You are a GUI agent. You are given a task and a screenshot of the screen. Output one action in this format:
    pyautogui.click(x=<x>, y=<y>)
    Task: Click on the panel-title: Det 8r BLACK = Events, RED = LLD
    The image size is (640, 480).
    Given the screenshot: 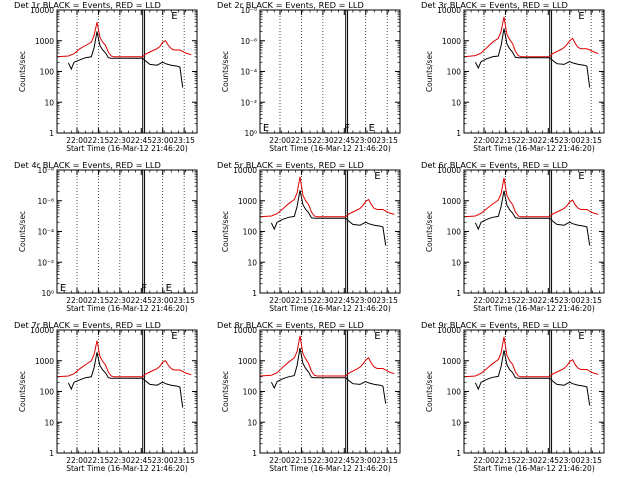 What is the action you would take?
    pyautogui.click(x=290, y=325)
    